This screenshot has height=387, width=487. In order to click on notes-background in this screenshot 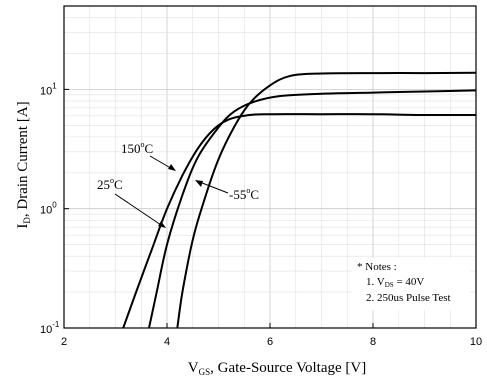, I will do `click(411, 284)`.